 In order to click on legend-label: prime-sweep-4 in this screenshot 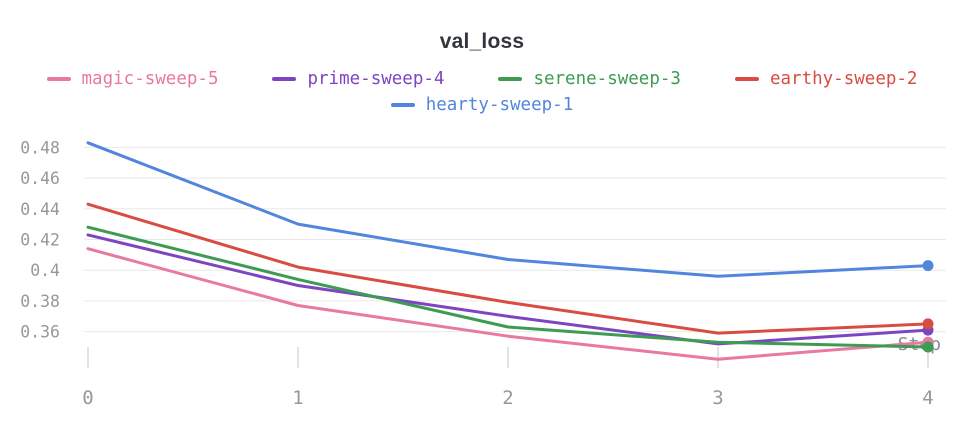, I will do `click(376, 79)`.